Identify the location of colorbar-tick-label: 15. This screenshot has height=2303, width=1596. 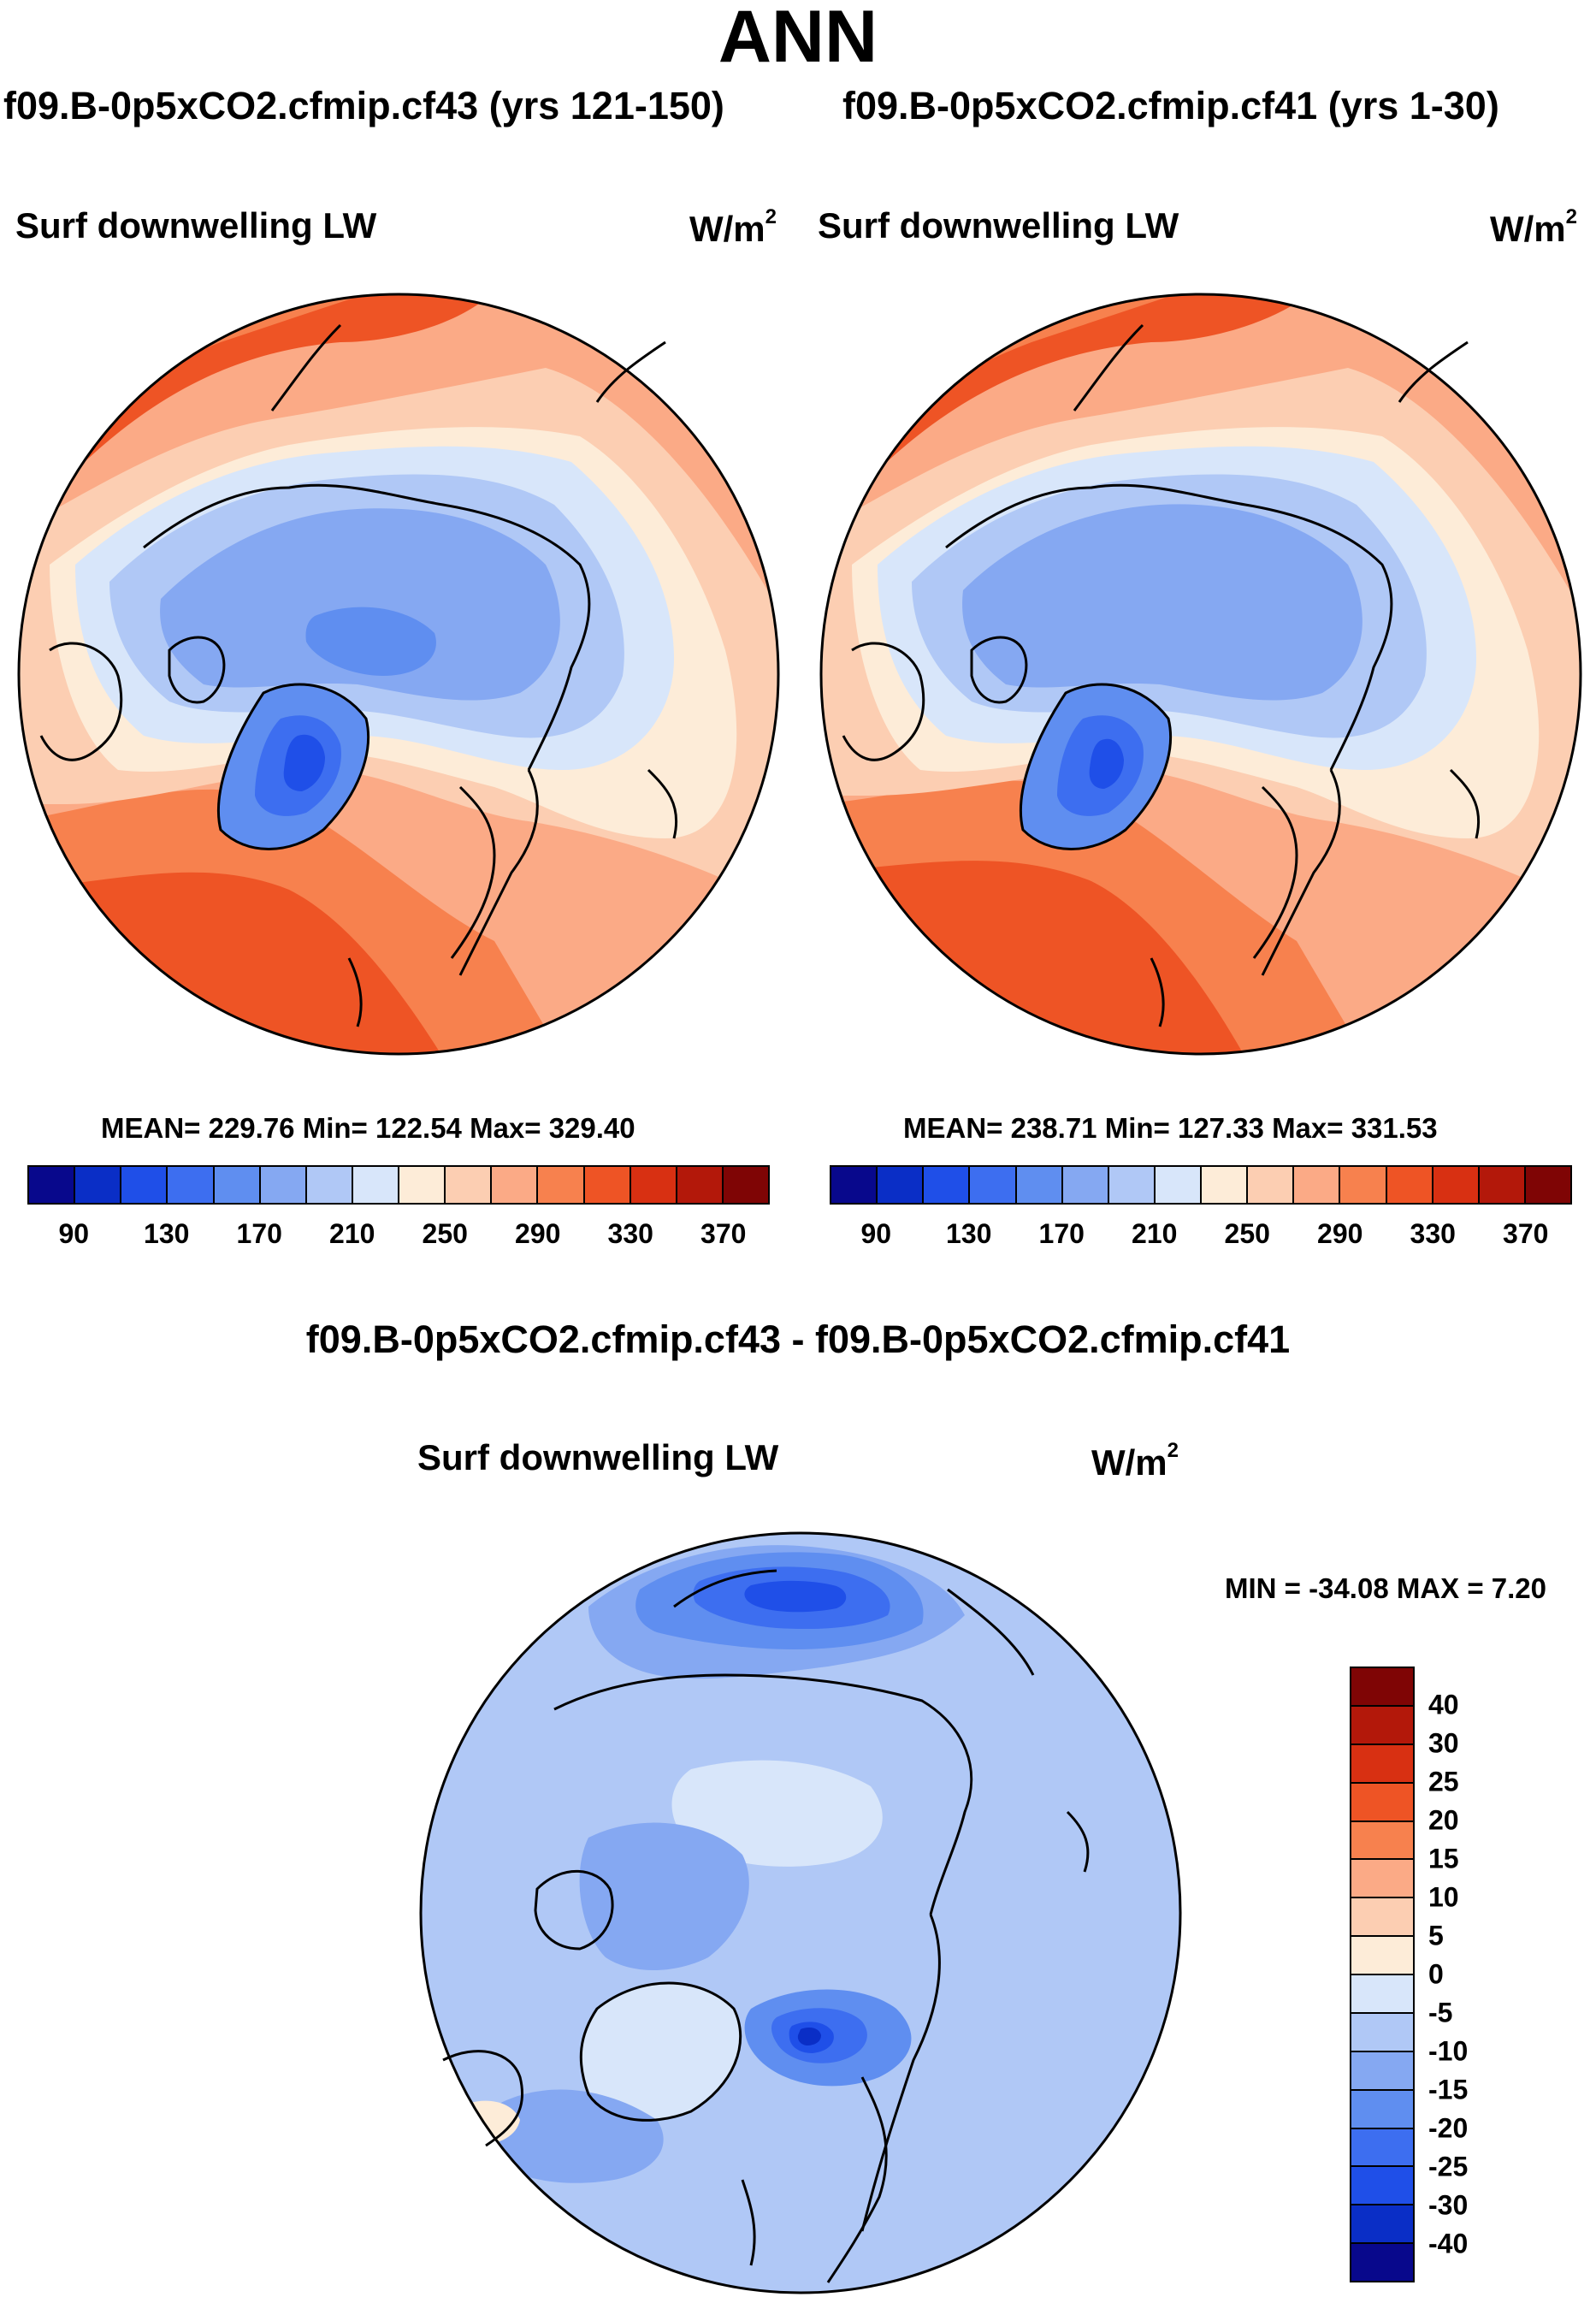
(1443, 1858).